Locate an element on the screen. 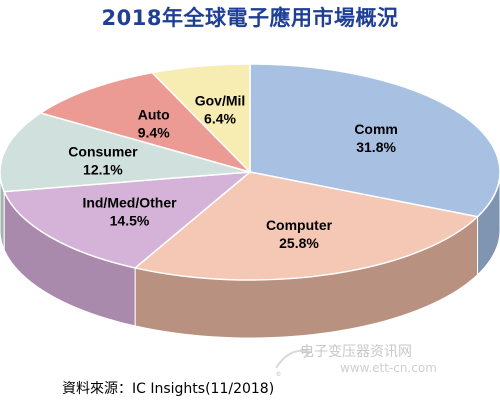  slice-value-ind-med-other: 14.5% is located at coordinates (130, 221).